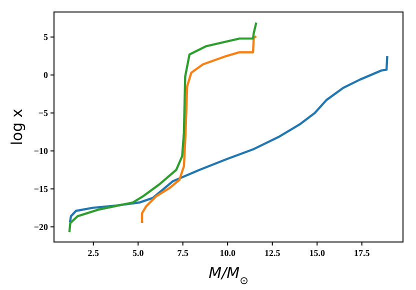  I want to click on x-tick-label: 5.0, so click(138, 253).